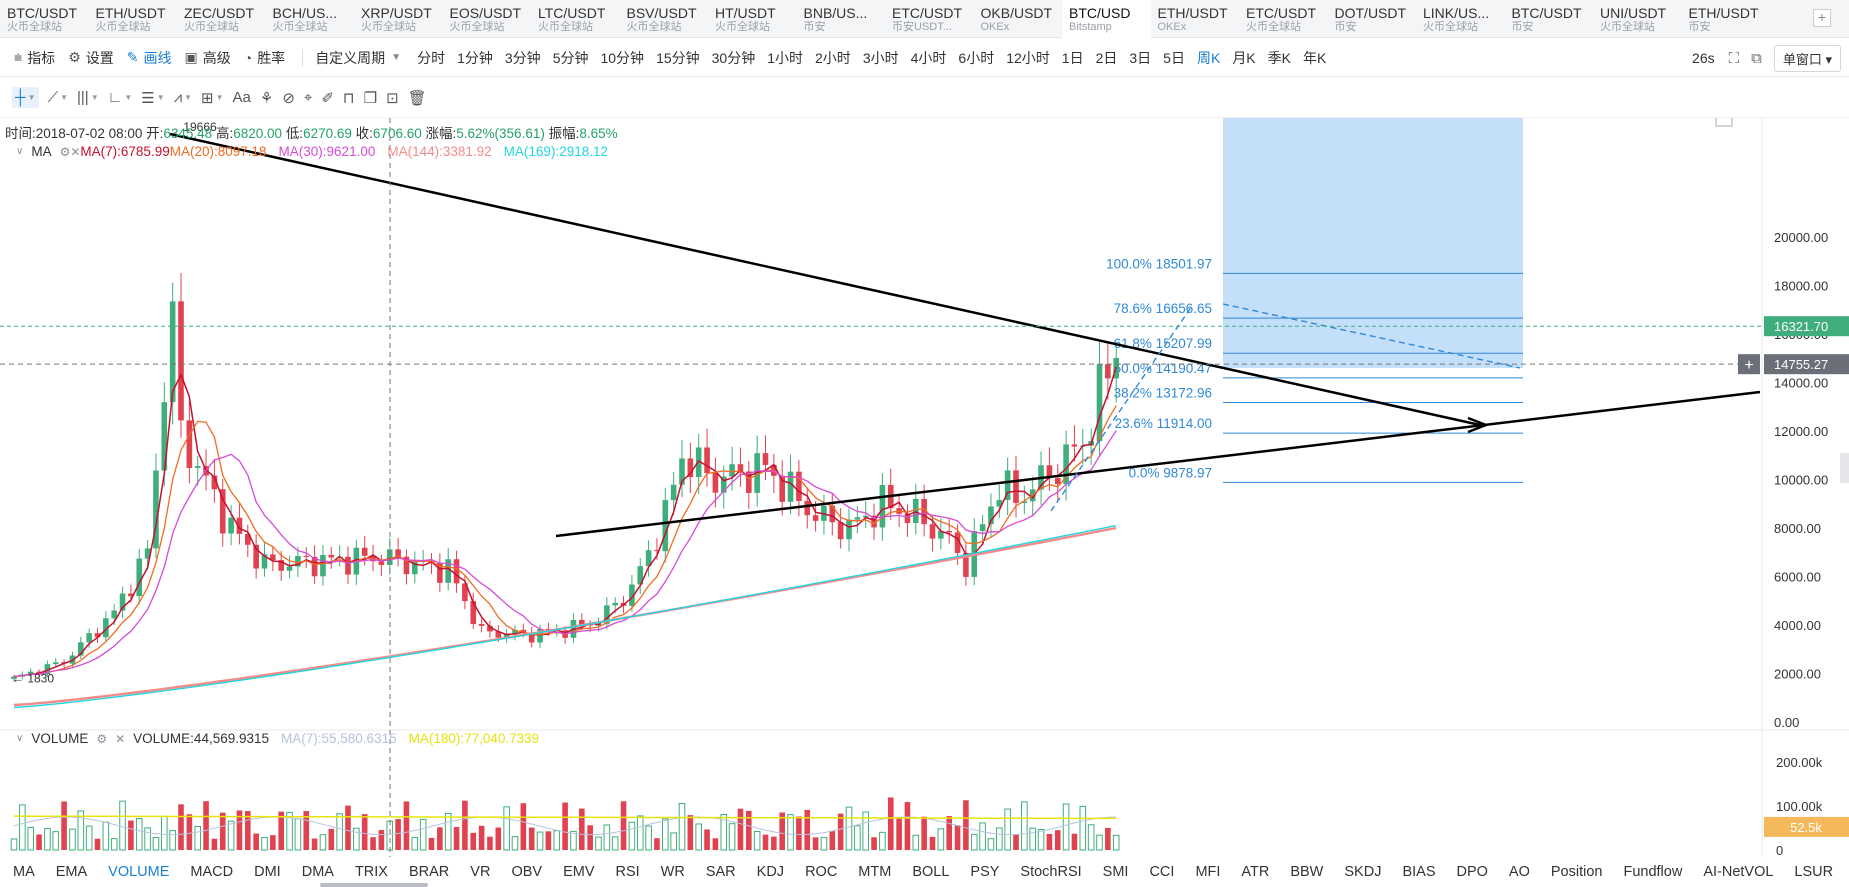  Describe the element at coordinates (212, 872) in the screenshot. I see `indicator-tab: MACD` at that location.